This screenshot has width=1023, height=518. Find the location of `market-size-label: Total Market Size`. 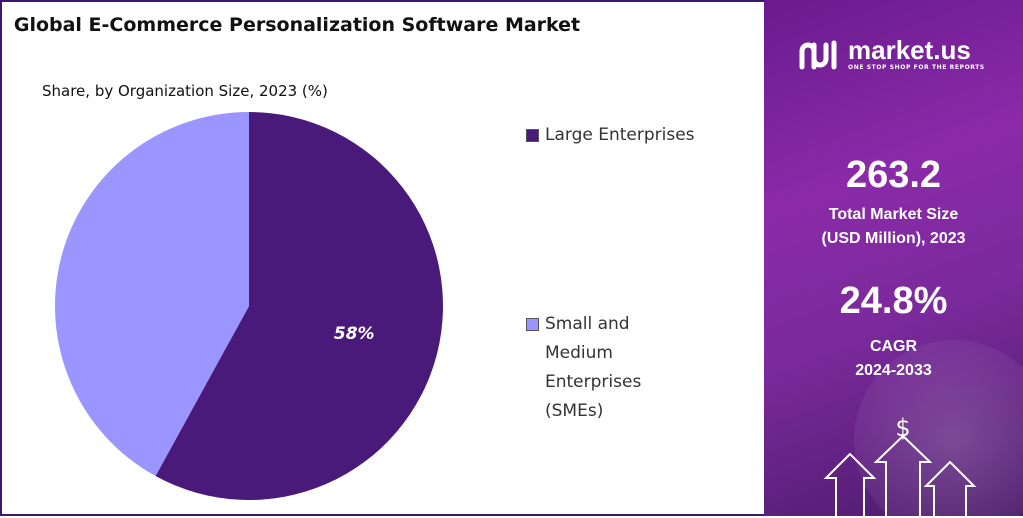

market-size-label: Total Market Size is located at coordinates (893, 214).